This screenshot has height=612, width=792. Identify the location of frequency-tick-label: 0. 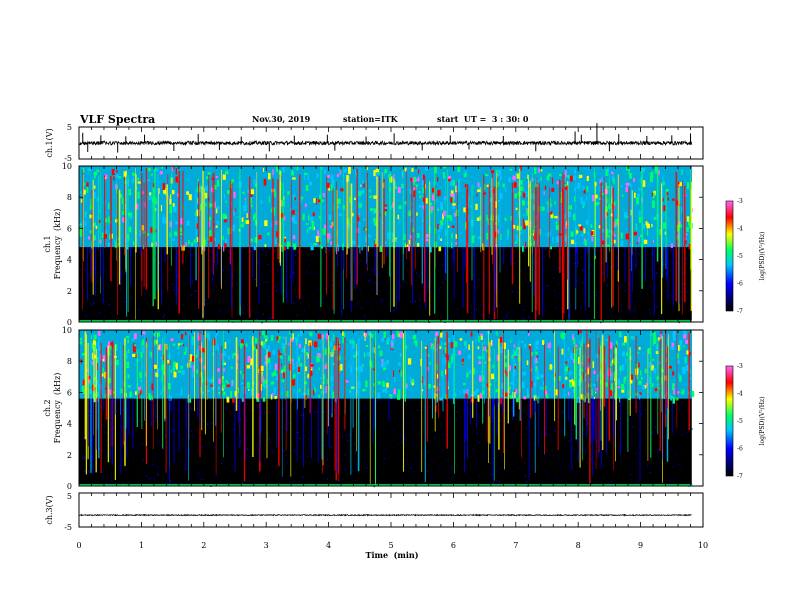
(69, 322).